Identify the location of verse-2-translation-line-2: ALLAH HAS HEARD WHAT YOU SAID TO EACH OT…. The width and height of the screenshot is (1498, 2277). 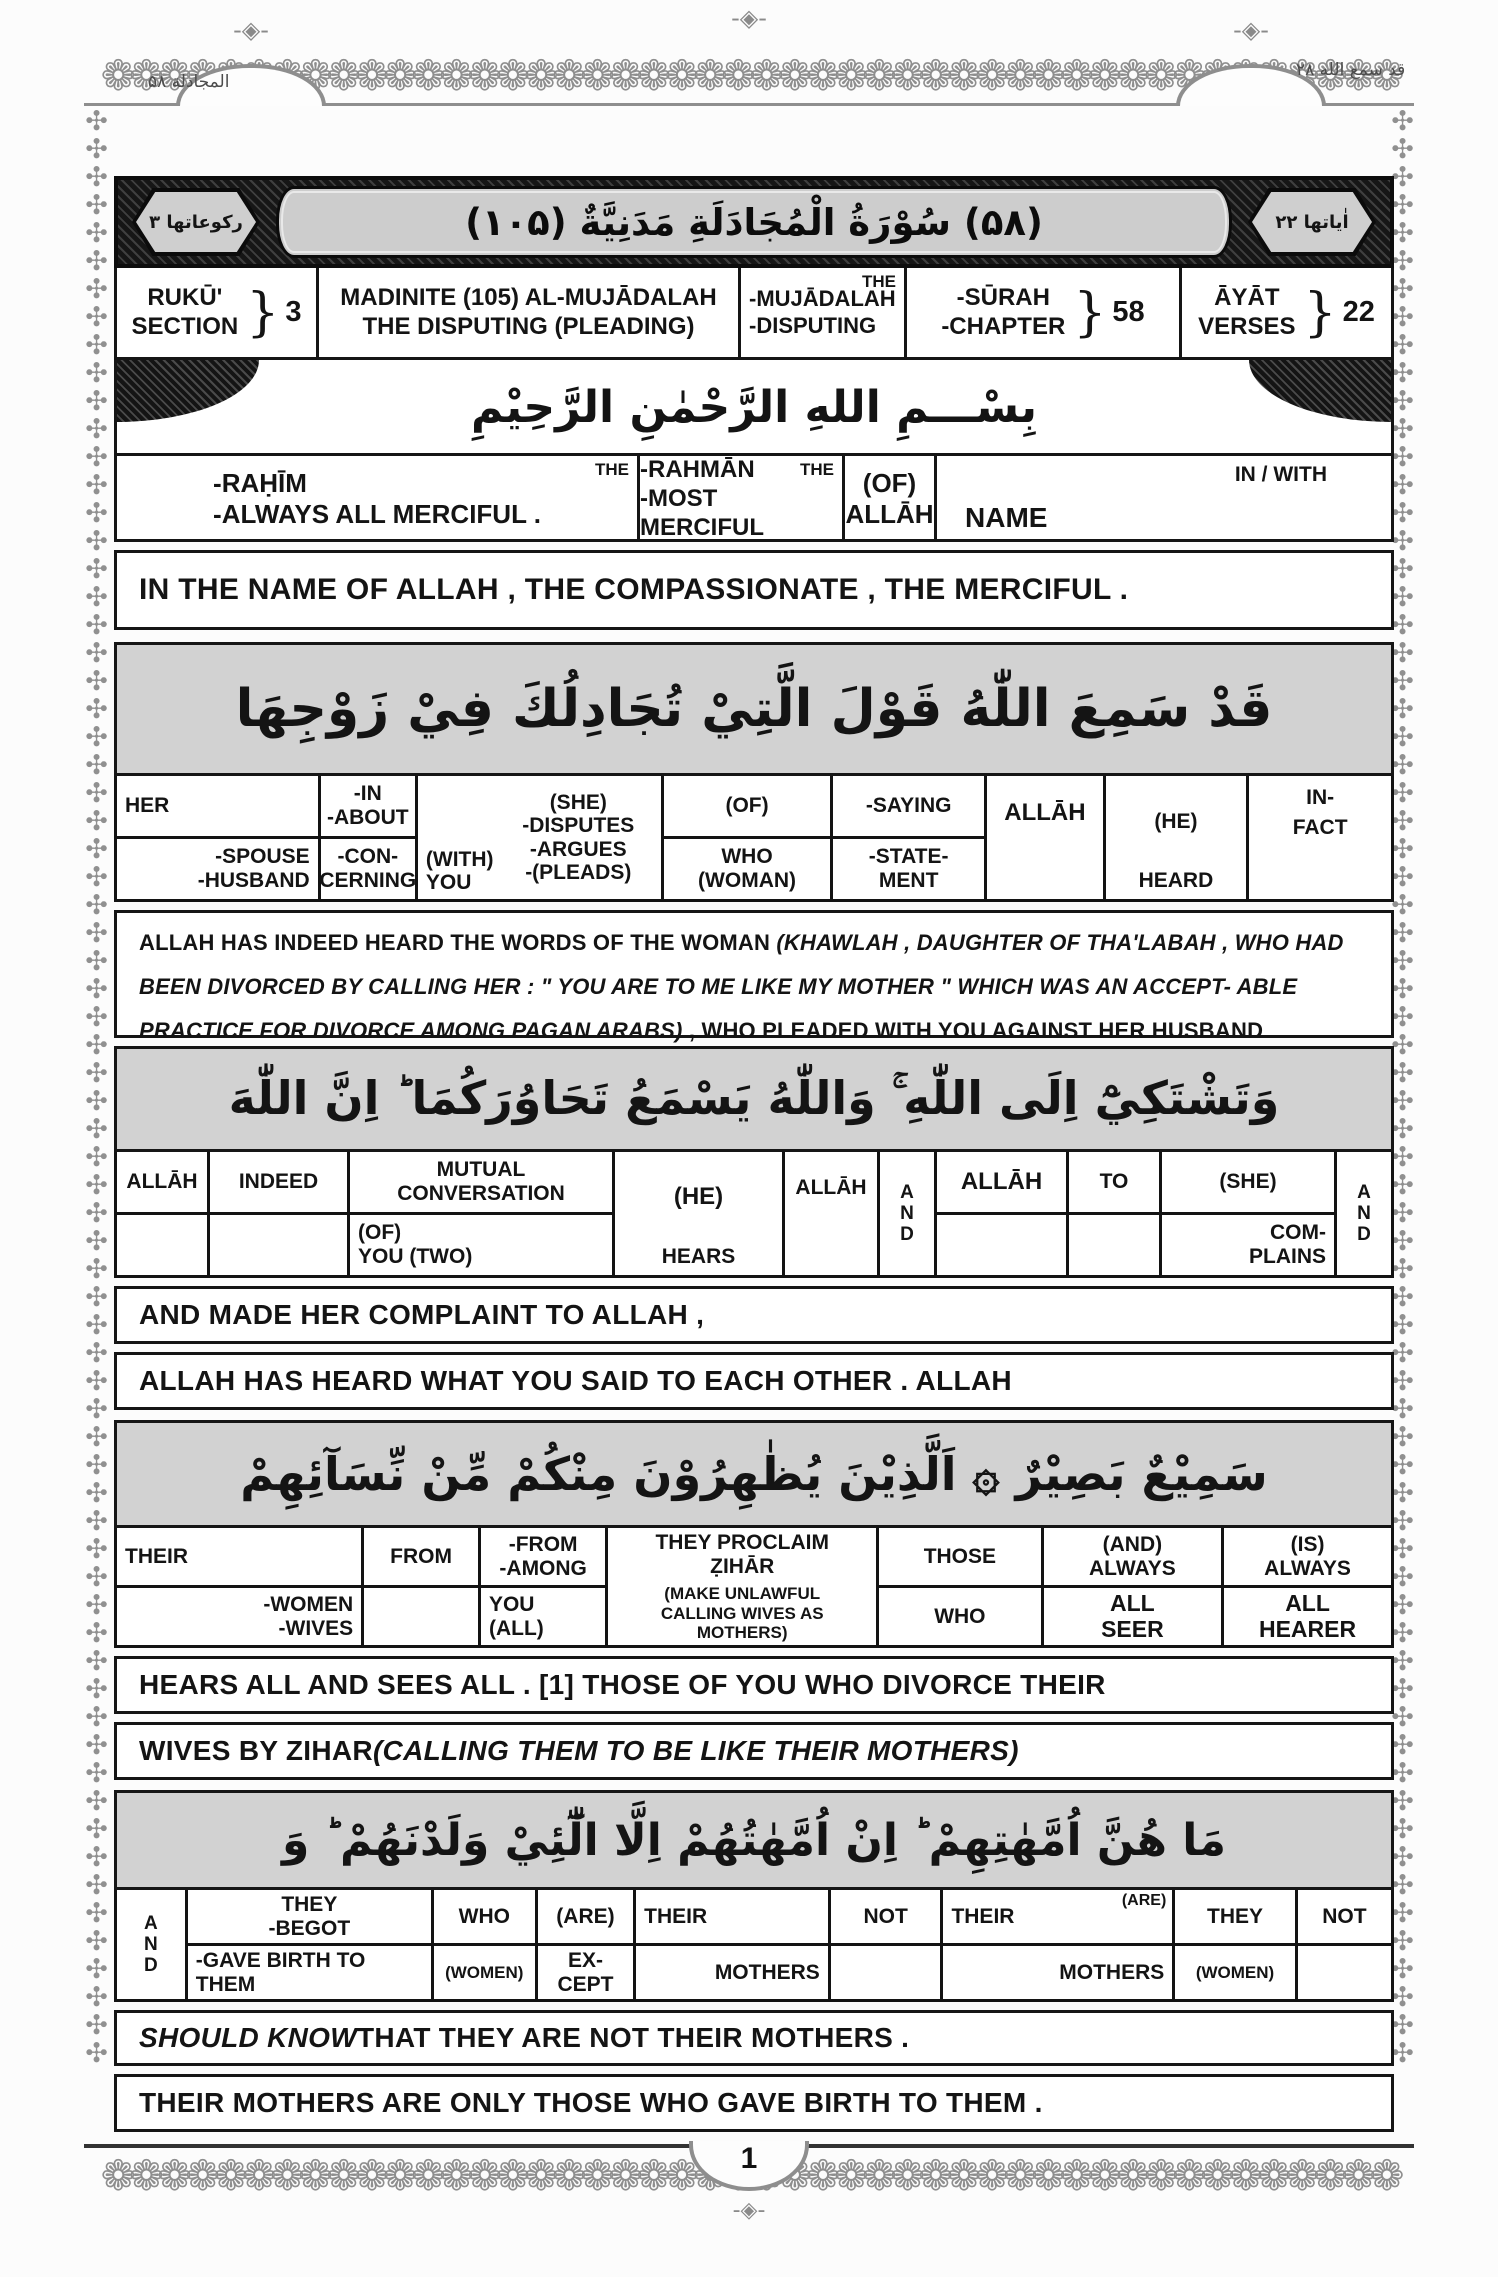
(754, 1381).